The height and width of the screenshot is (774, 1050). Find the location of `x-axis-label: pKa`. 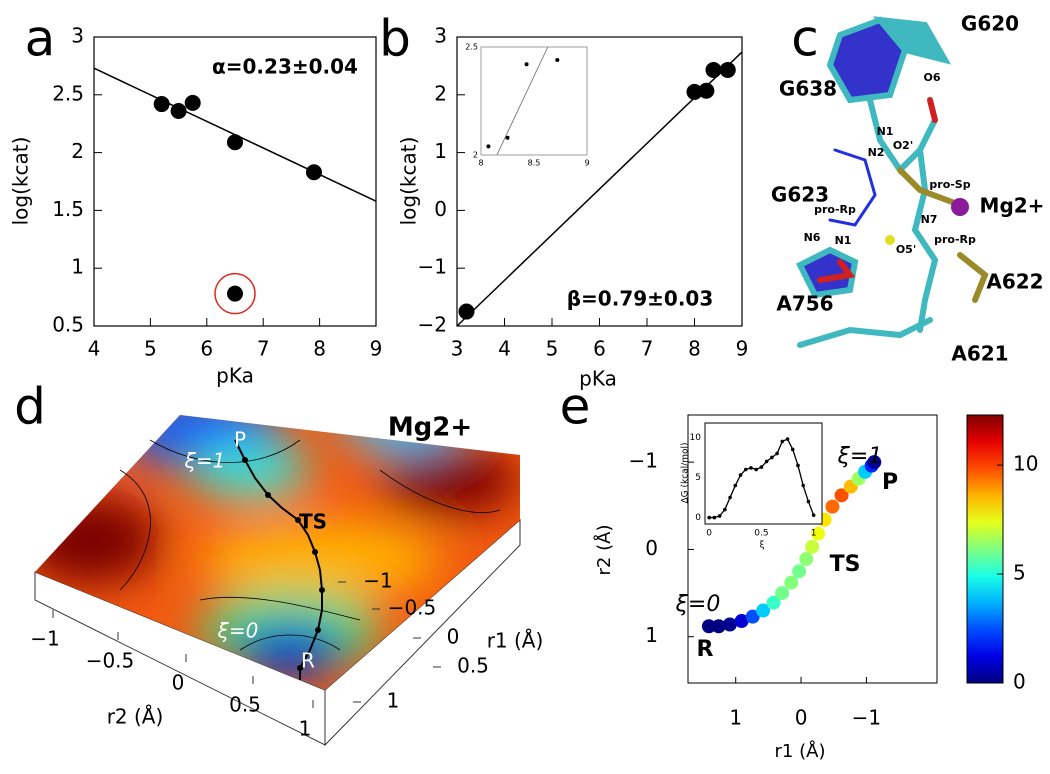

x-axis-label: pKa is located at coordinates (598, 379).